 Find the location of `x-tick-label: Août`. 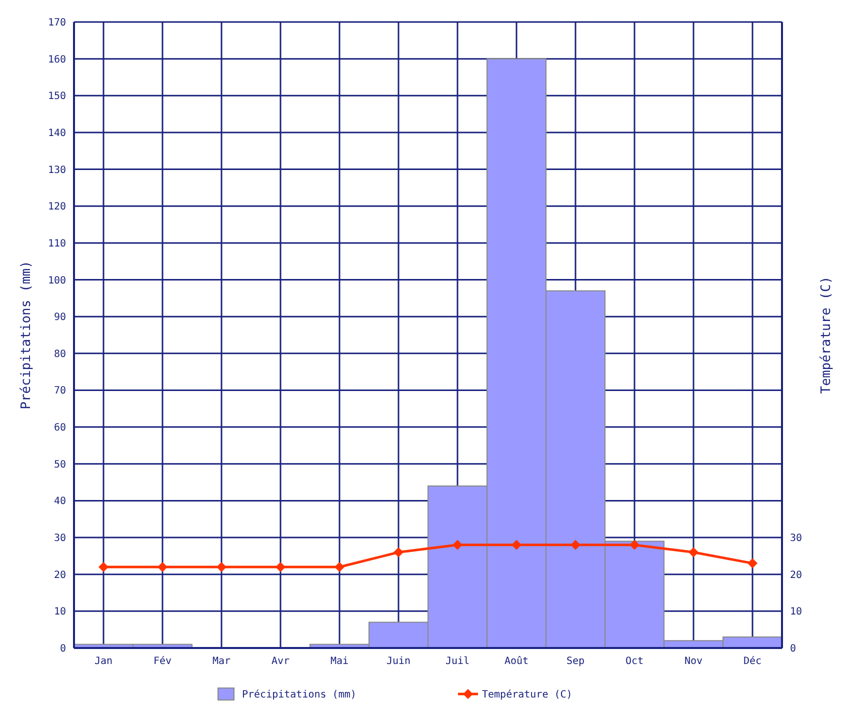

x-tick-label: Août is located at coordinates (516, 661).